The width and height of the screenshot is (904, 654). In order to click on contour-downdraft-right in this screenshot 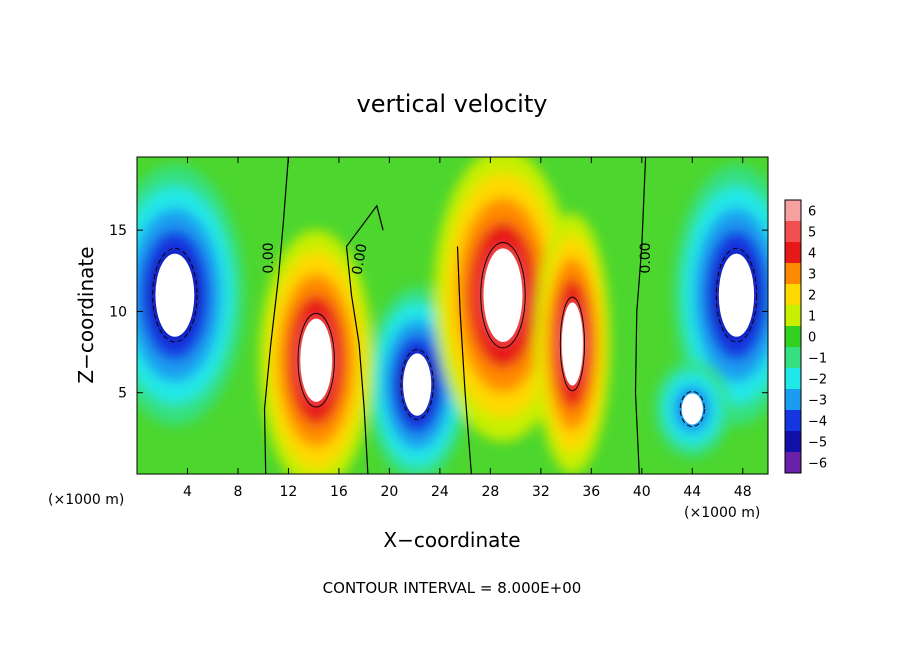, I will do `click(736, 295)`.